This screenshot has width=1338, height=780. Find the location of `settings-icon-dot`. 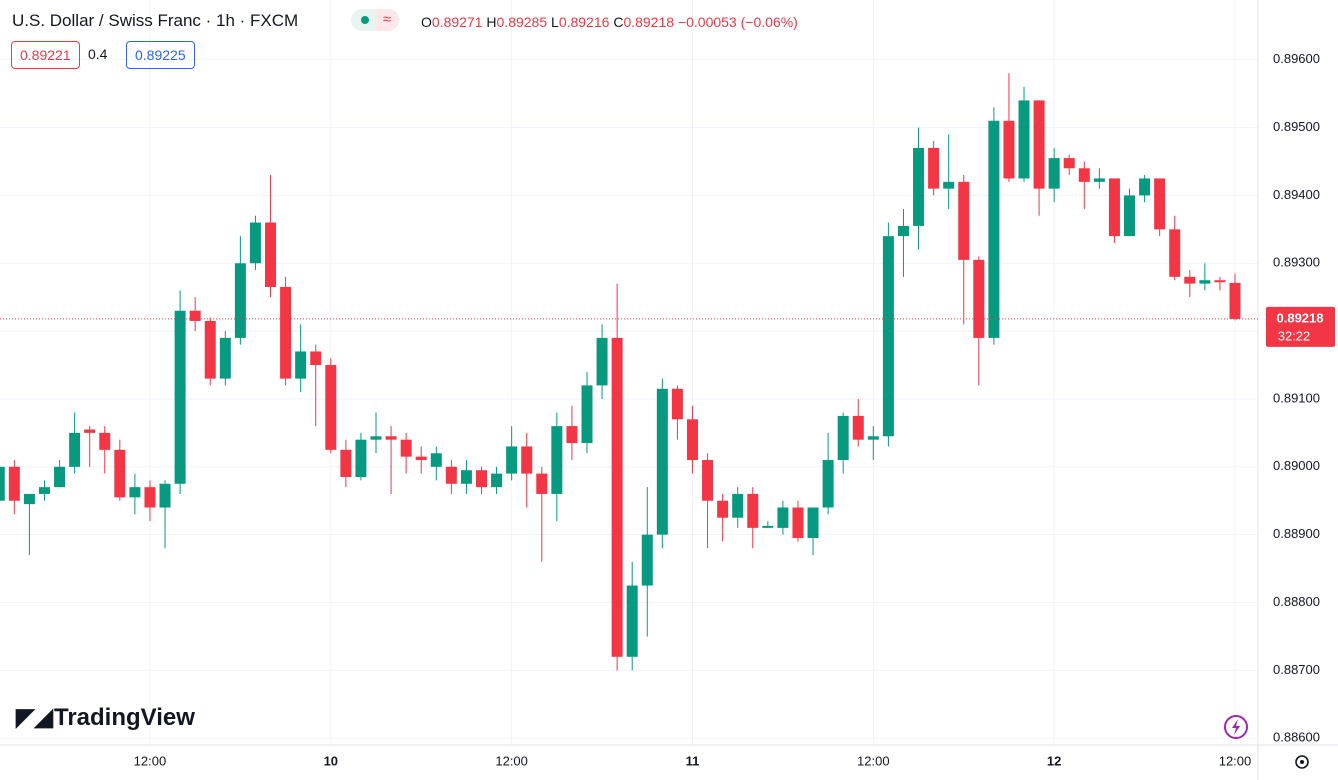

settings-icon-dot is located at coordinates (1302, 762).